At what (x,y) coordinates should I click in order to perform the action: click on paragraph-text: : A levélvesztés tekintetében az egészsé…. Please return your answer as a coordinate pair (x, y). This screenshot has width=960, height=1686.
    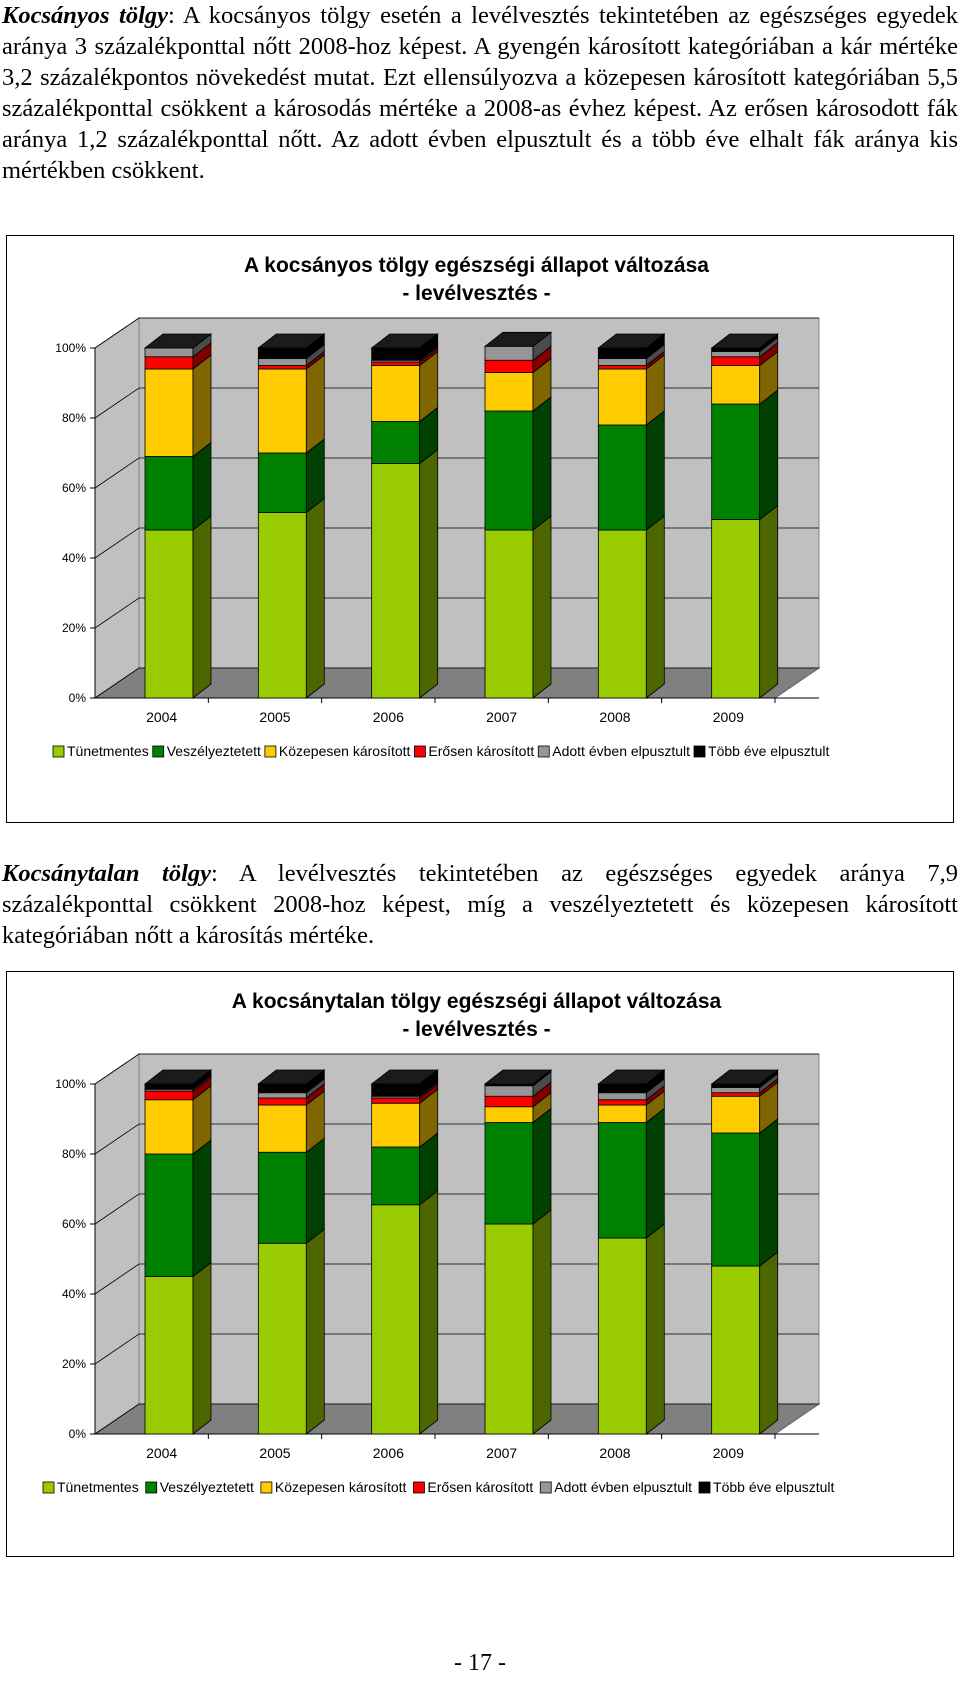
    Looking at the image, I should click on (480, 904).